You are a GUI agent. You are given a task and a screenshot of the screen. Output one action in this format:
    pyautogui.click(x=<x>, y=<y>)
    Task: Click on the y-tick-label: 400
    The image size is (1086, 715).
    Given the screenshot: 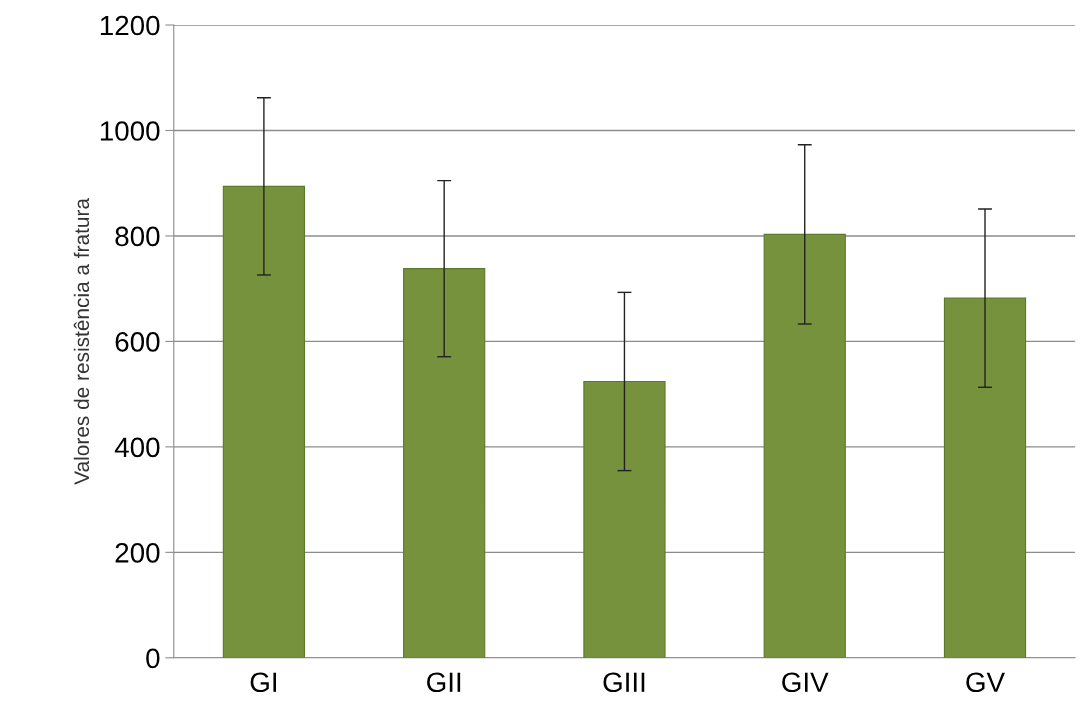 What is the action you would take?
    pyautogui.click(x=137, y=447)
    